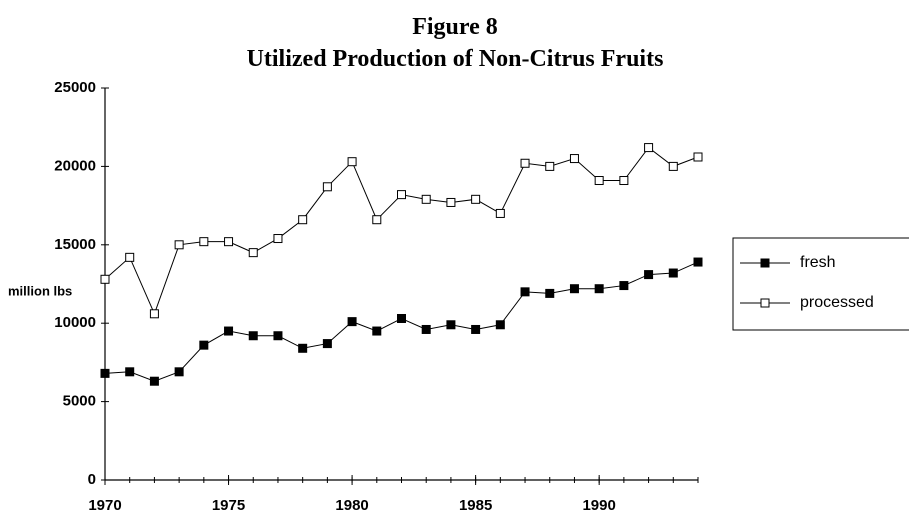  Describe the element at coordinates (75, 244) in the screenshot. I see `y-tick-label: 15000` at that location.